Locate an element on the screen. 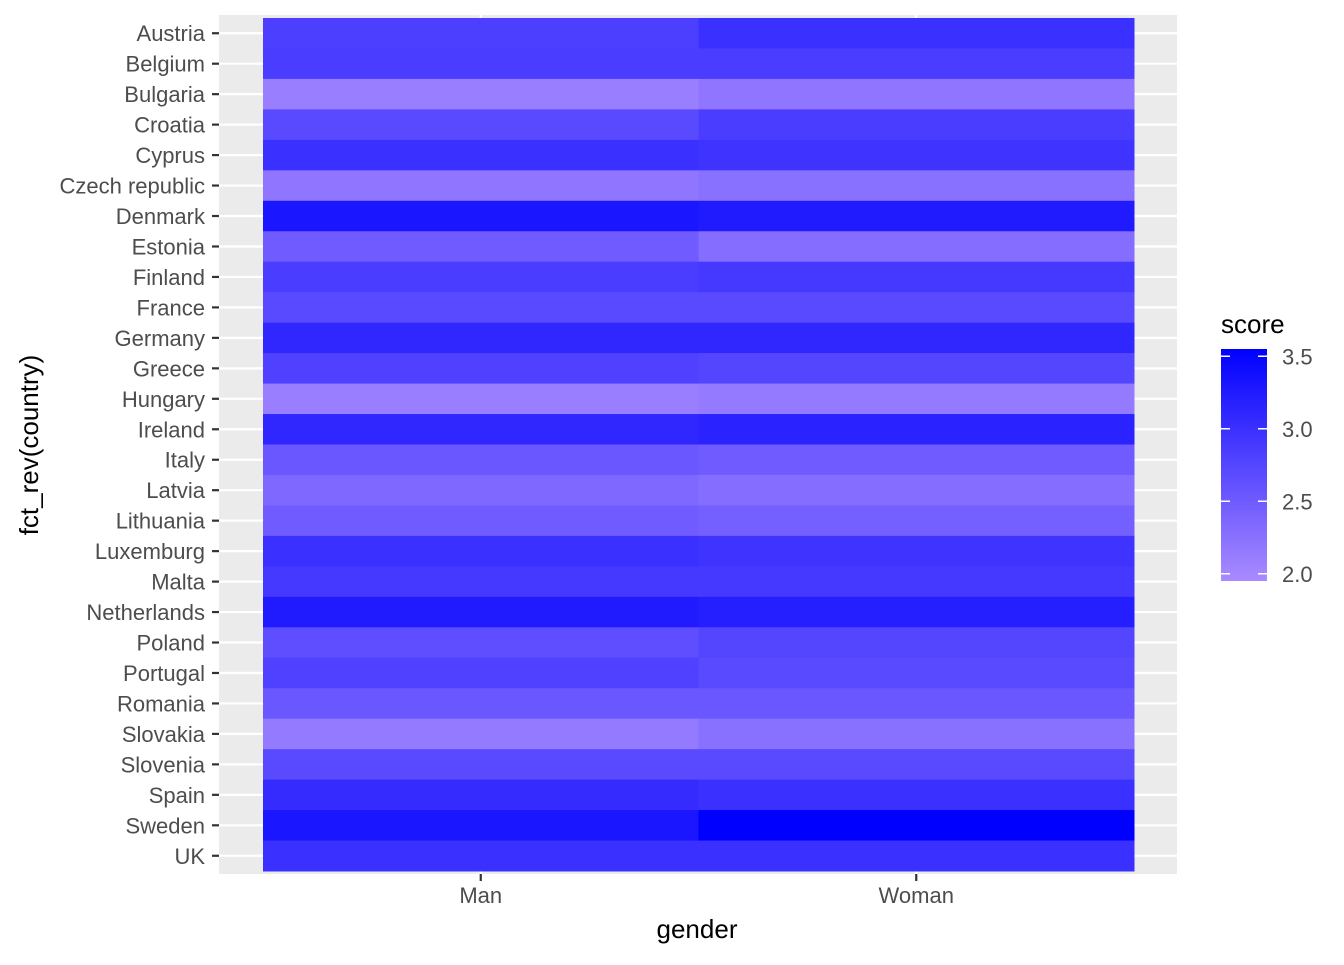  tile-cyprus-woman is located at coordinates (916, 155).